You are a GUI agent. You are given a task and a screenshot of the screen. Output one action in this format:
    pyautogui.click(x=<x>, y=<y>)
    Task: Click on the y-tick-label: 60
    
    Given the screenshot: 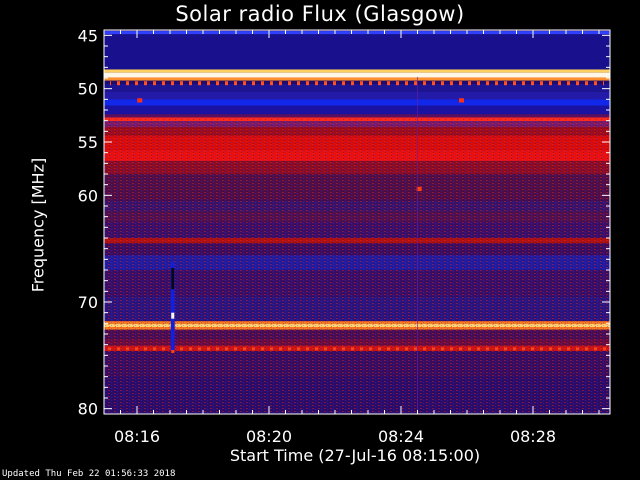 What is the action you would take?
    pyautogui.click(x=88, y=195)
    